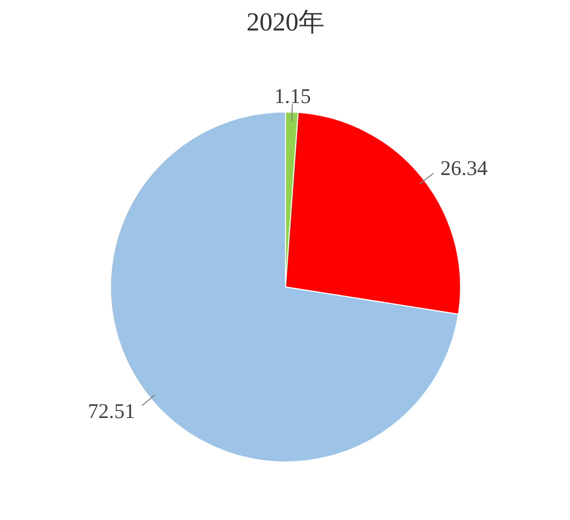 This screenshot has height=520, width=570. I want to click on data-label: 72.51, so click(112, 411).